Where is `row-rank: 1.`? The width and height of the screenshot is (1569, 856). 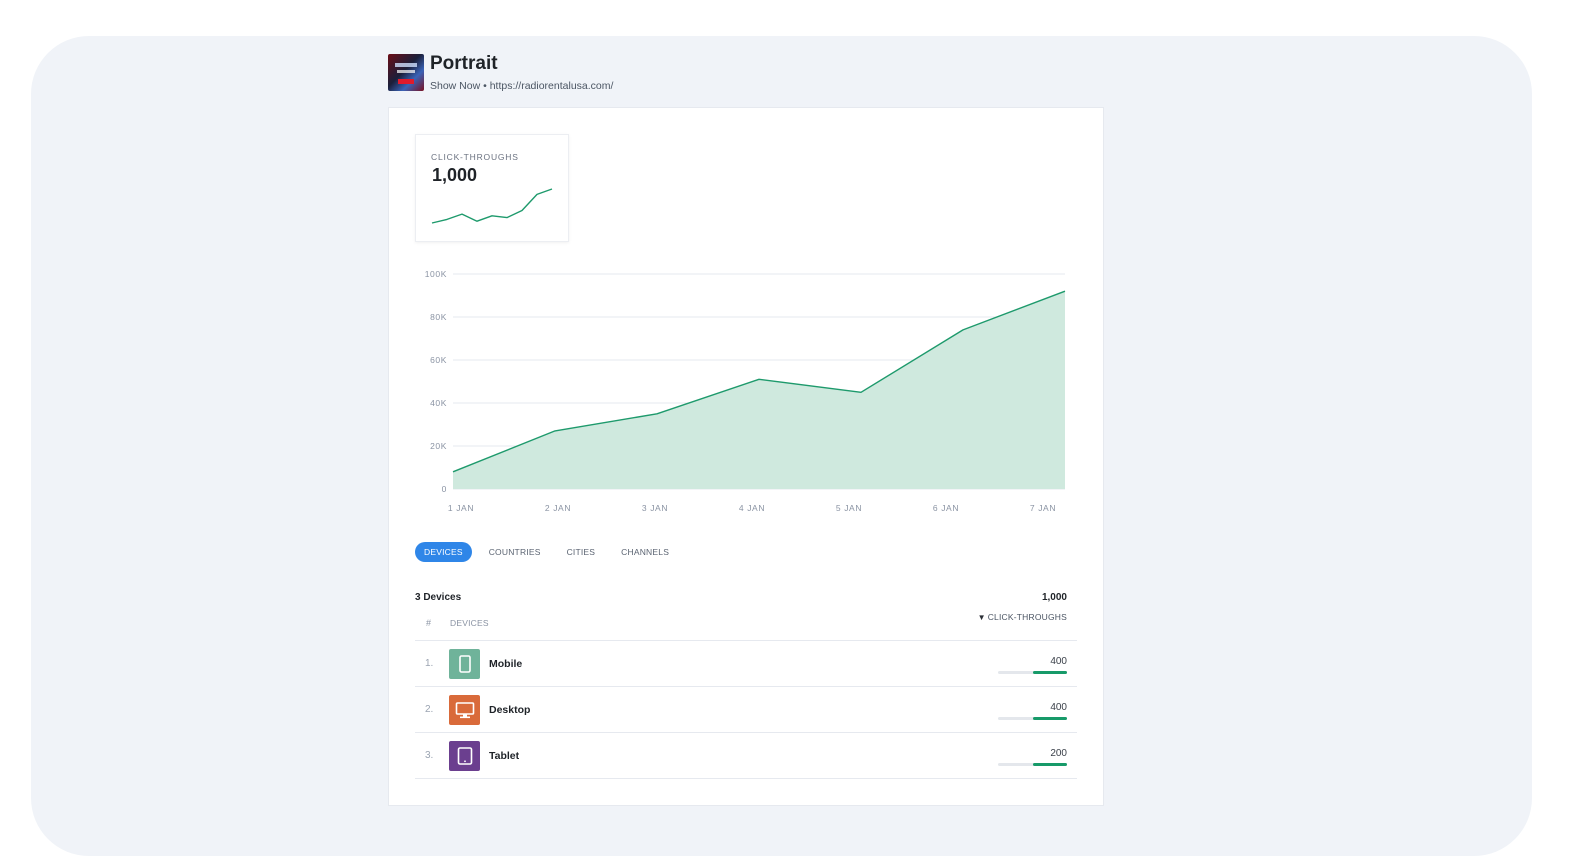
row-rank: 1. is located at coordinates (429, 663).